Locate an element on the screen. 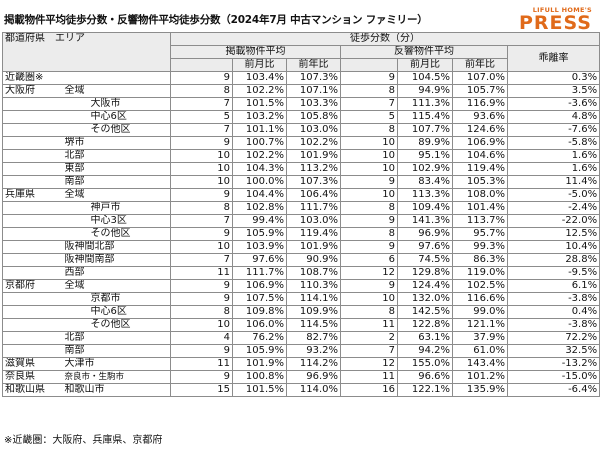 The height and width of the screenshot is (450, 600). cell-listed-yoy: 105.8% is located at coordinates (314, 117).